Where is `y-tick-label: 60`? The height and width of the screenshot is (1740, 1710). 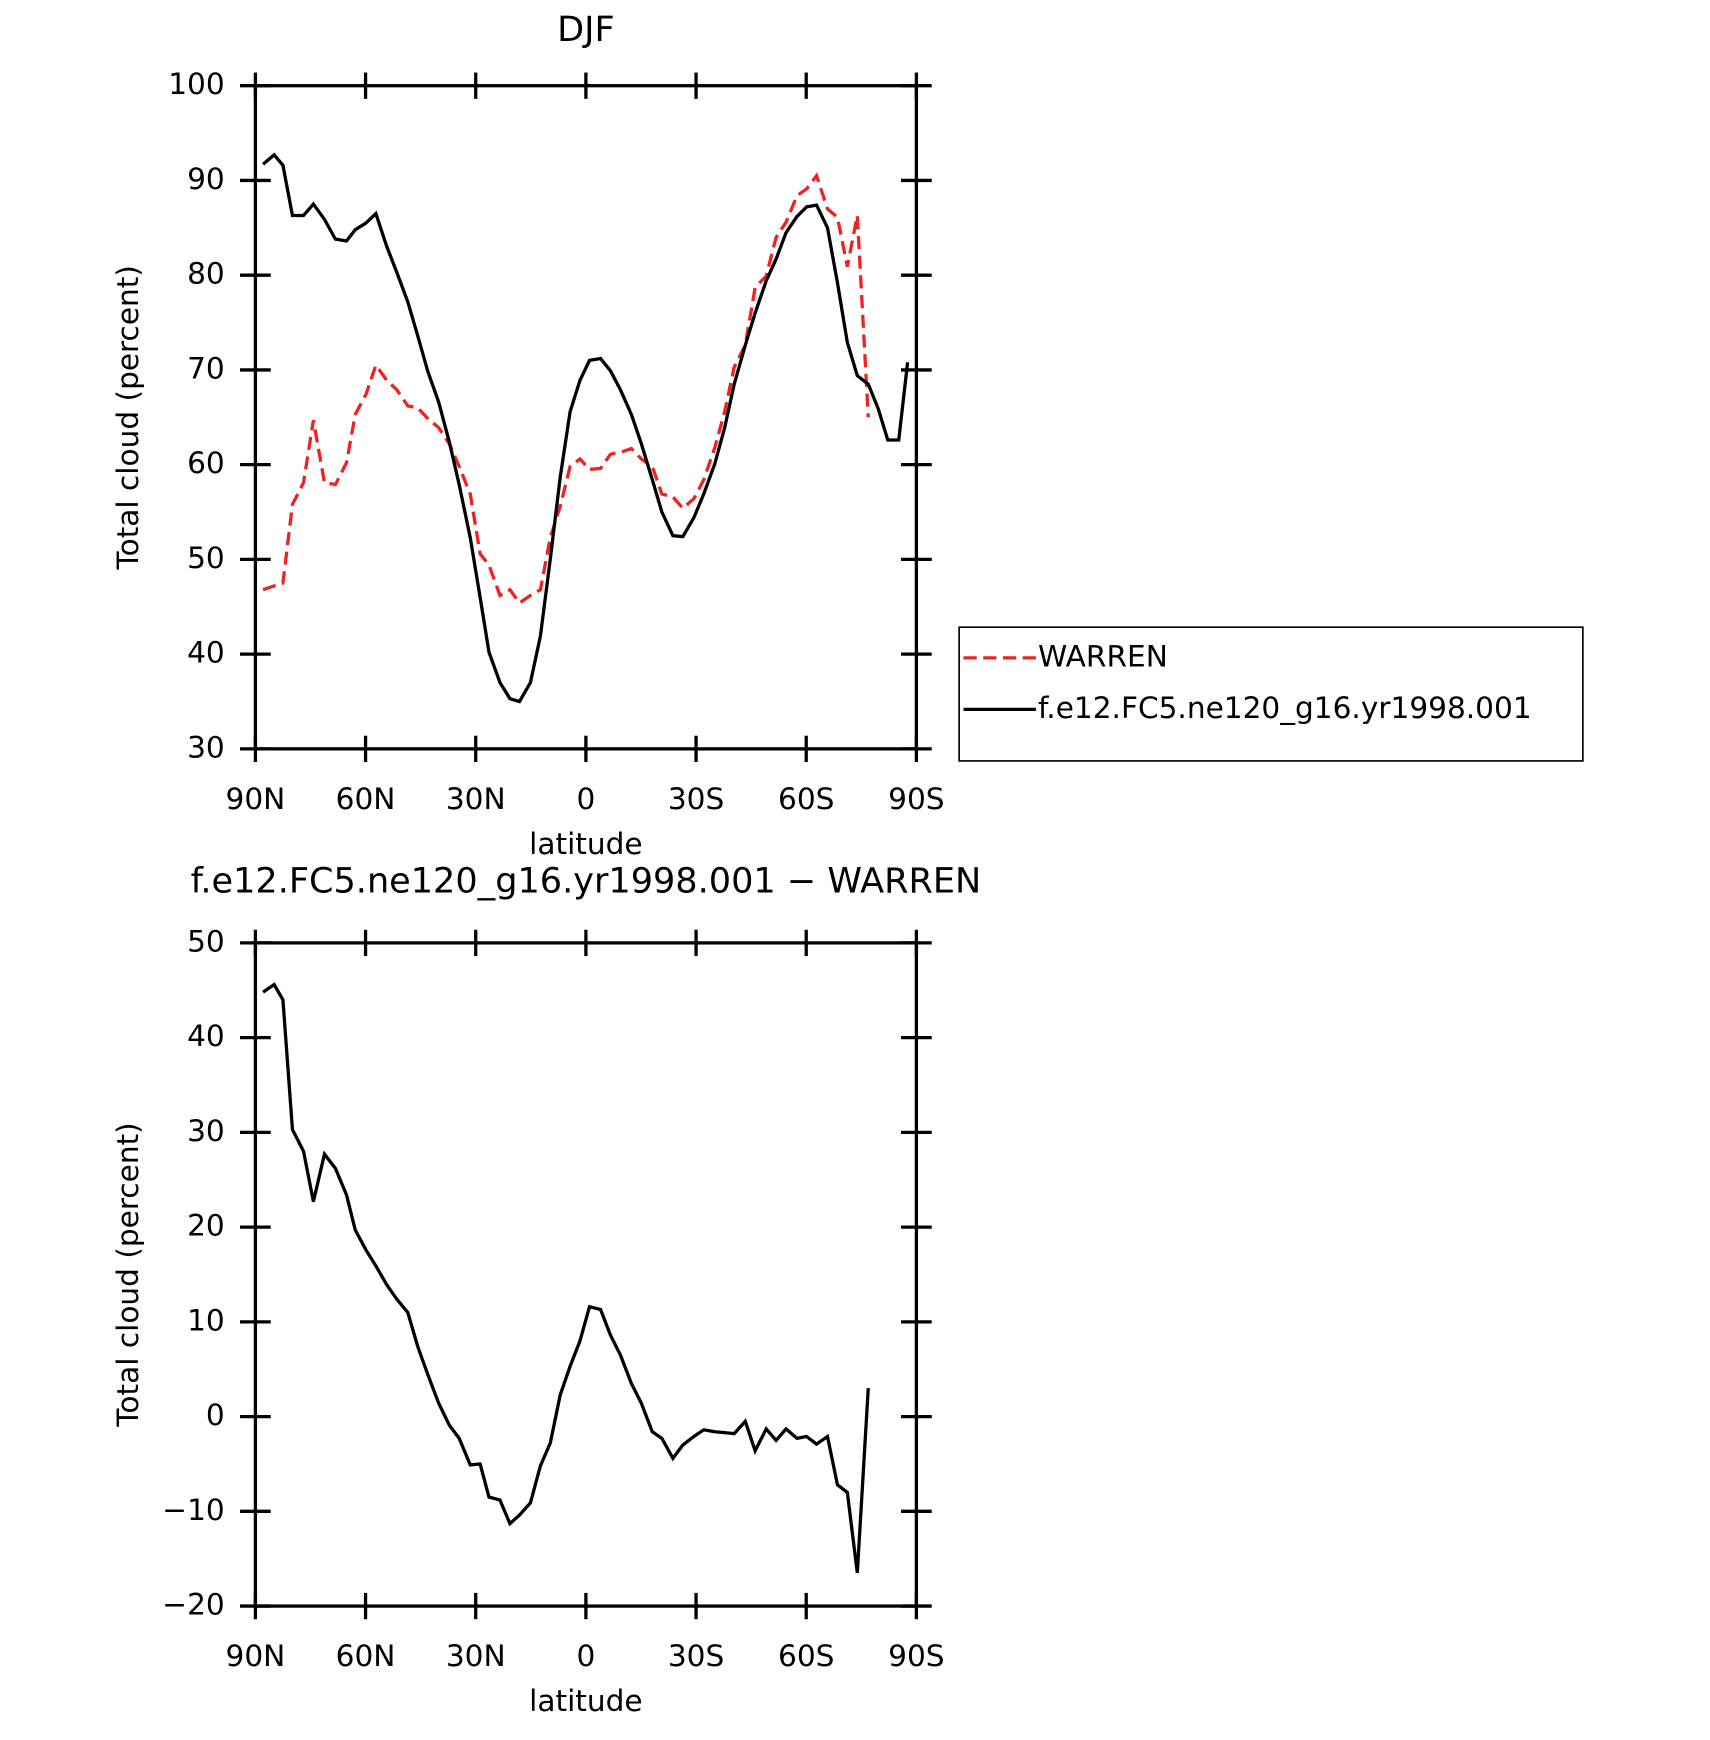
y-tick-label: 60 is located at coordinates (206, 463).